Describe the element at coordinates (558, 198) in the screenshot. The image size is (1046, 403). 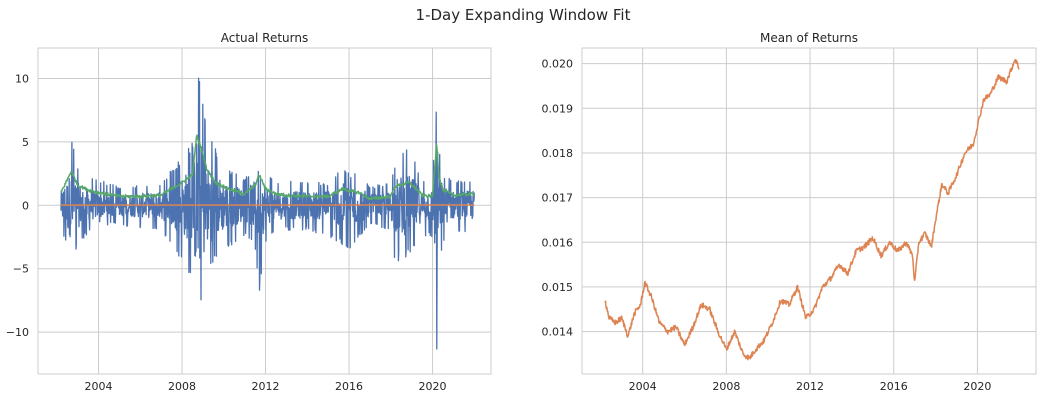
I see `y-tick-label: 0.017` at that location.